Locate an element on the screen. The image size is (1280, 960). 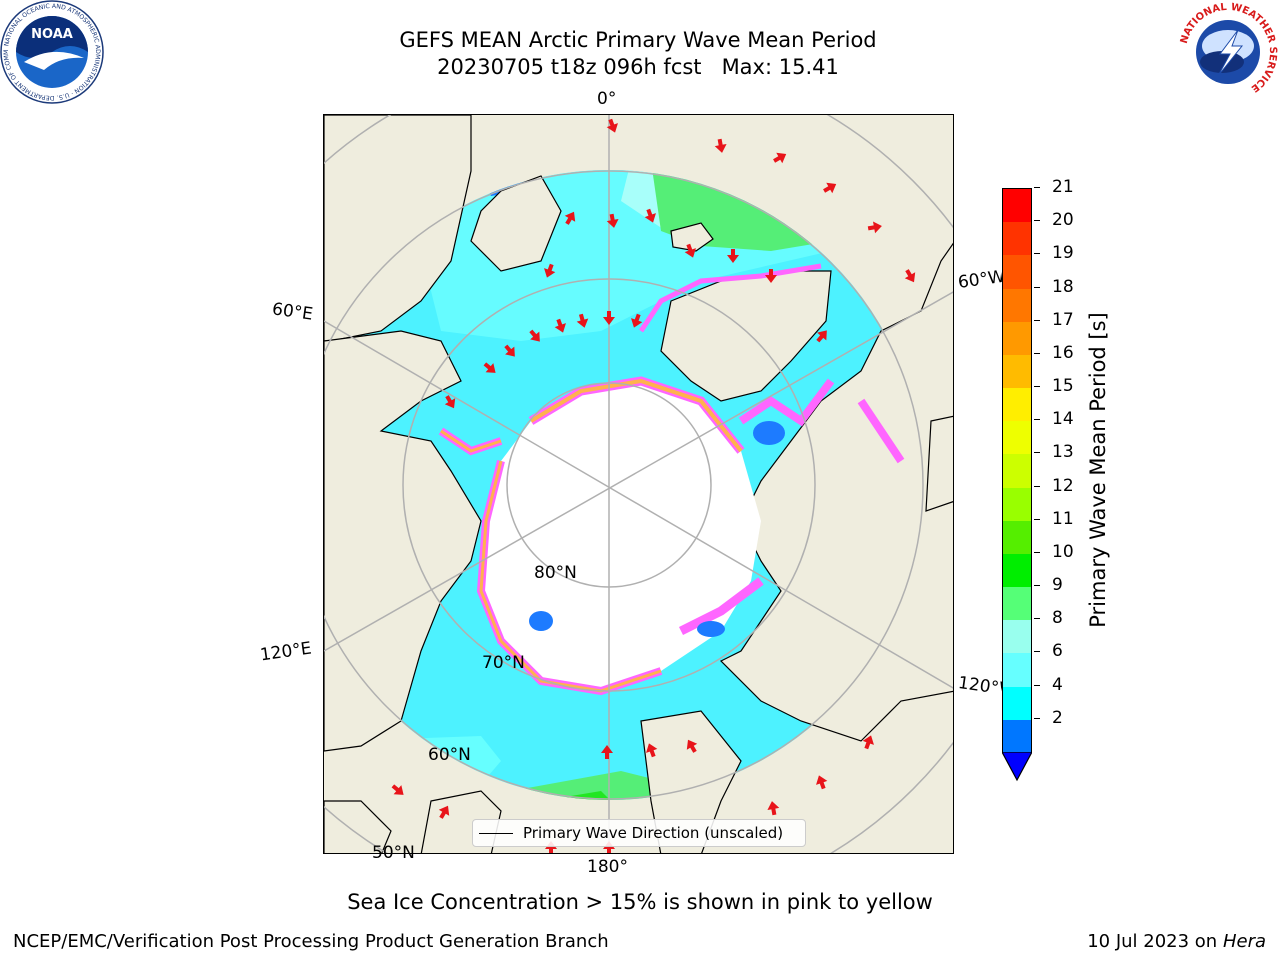
colorbar-tick-label: 6 is located at coordinates (1057, 651).